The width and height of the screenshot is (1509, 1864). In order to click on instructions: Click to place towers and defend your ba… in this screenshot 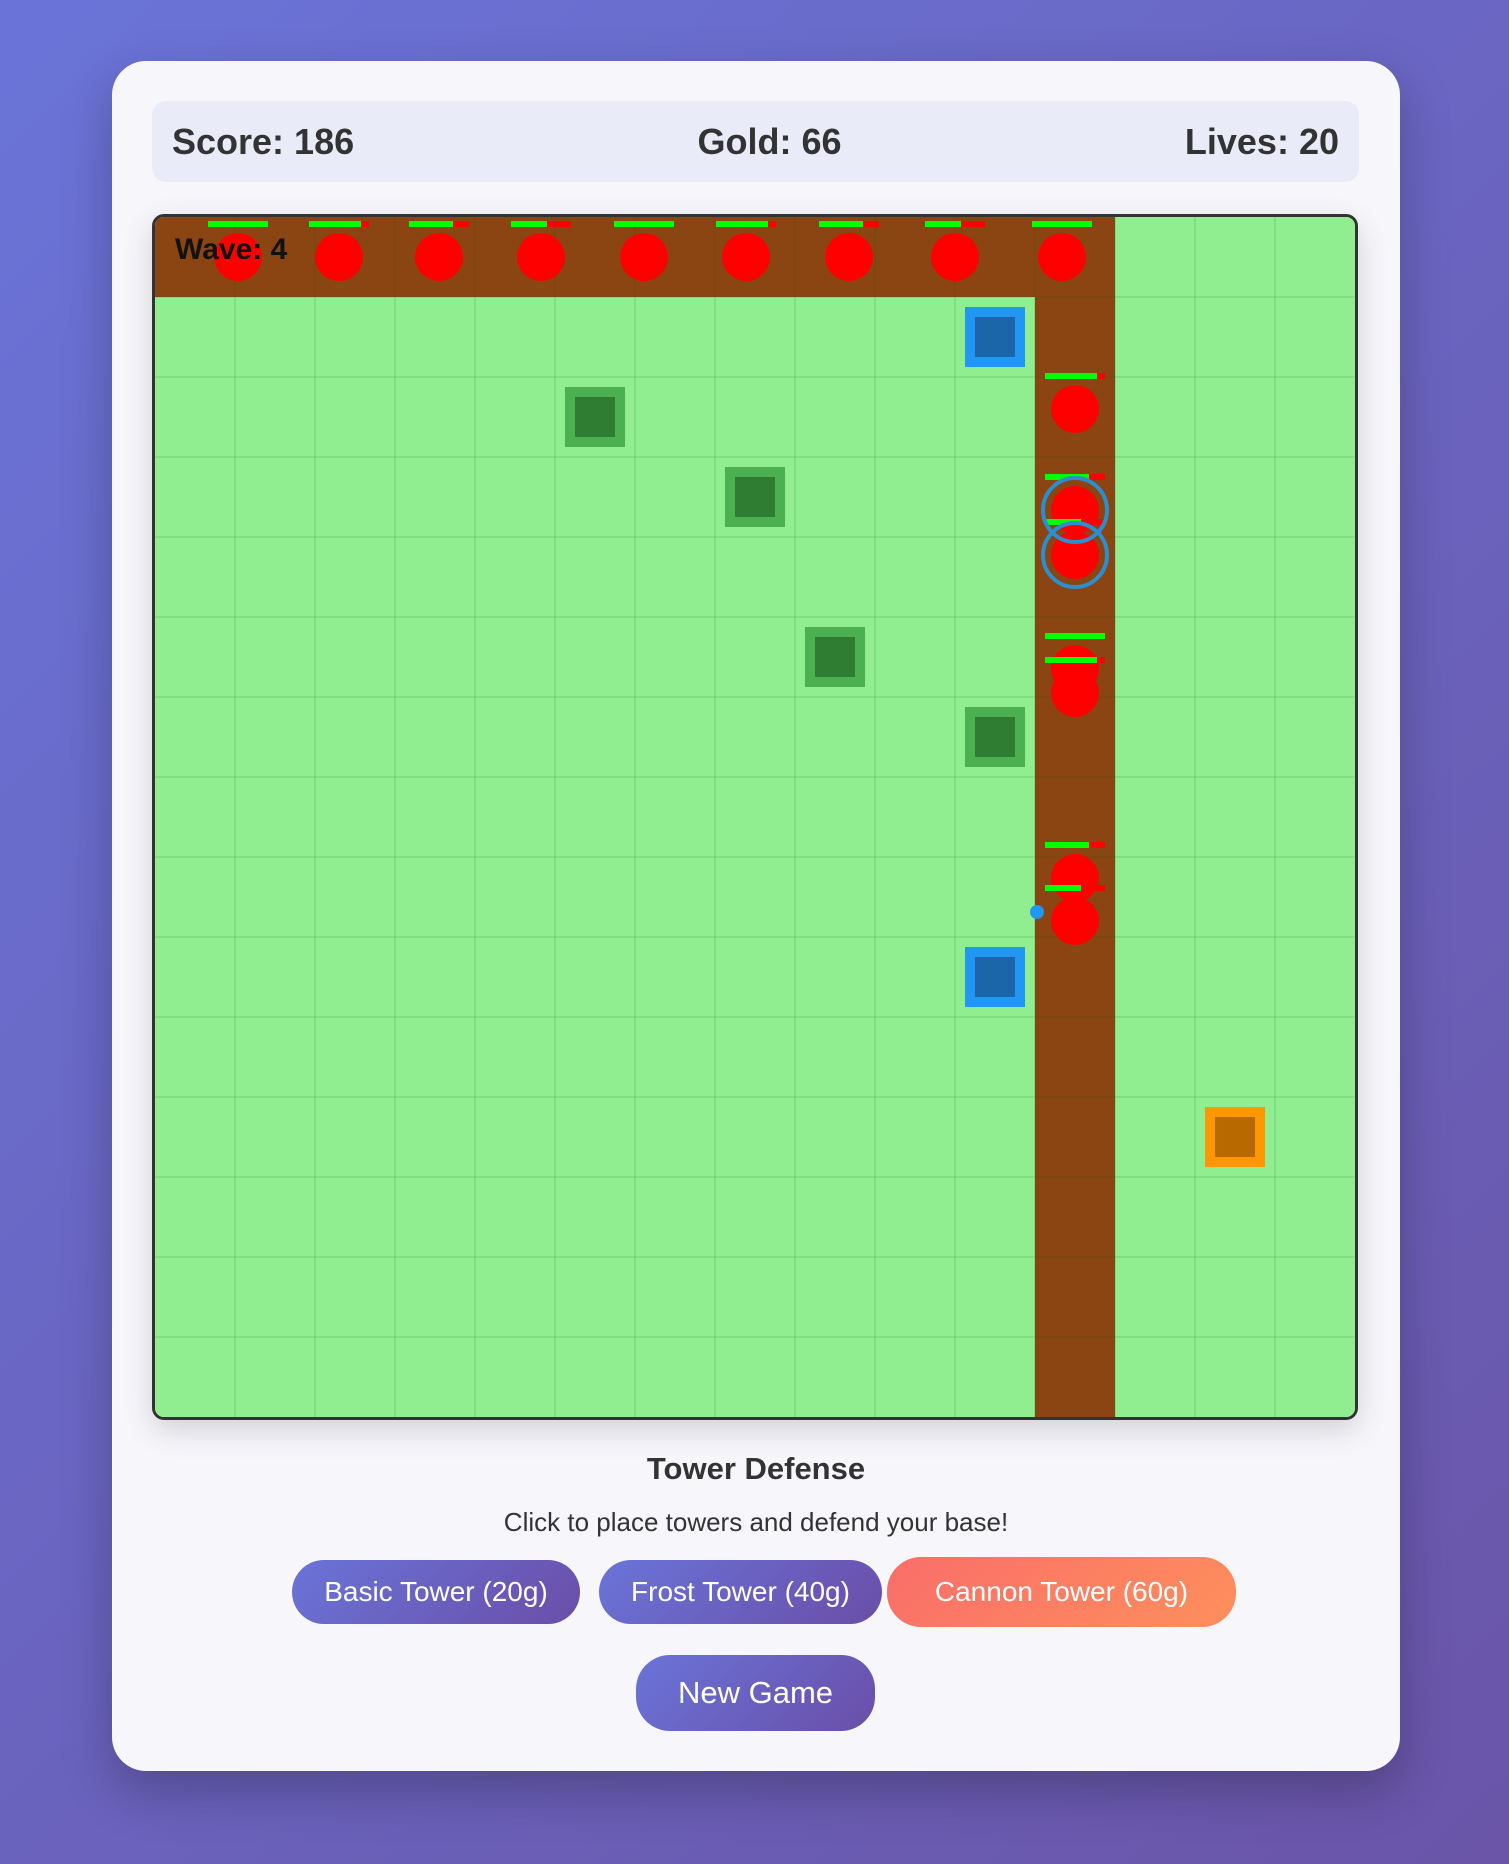, I will do `click(756, 1522)`.